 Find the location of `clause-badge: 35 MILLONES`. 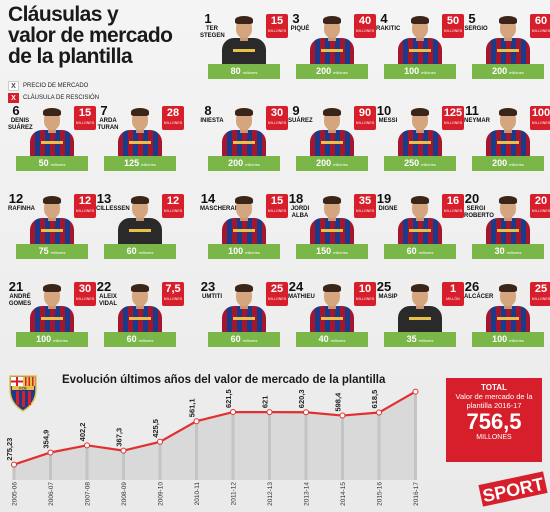

clause-badge: 35 MILLONES is located at coordinates (365, 206).